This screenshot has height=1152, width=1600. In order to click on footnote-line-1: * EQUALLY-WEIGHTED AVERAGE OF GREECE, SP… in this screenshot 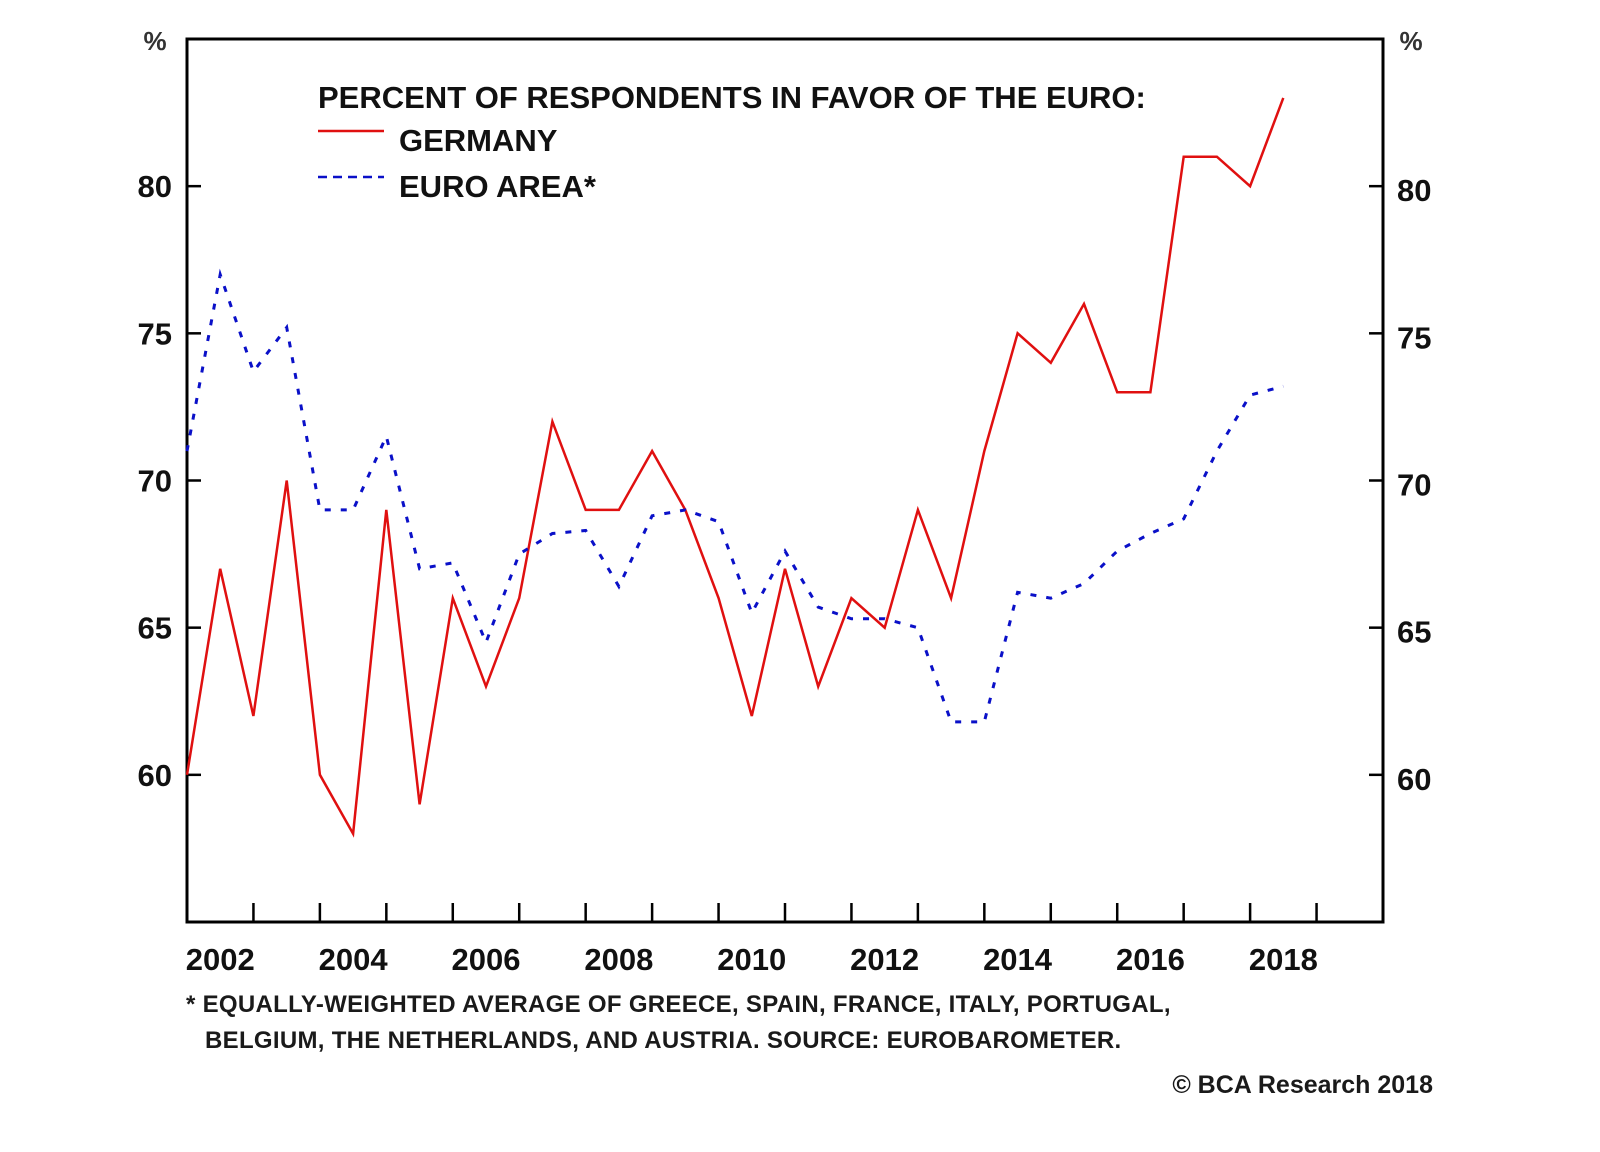, I will do `click(678, 1004)`.